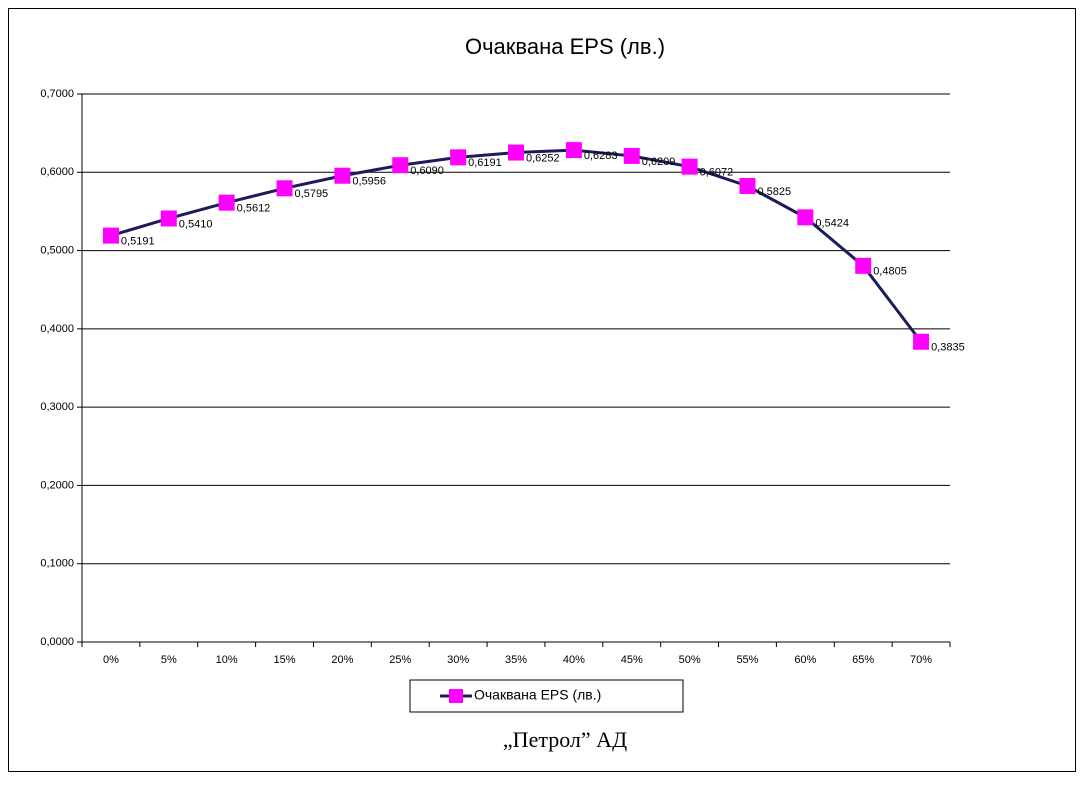  What do you see at coordinates (890, 272) in the screenshot?
I see `data-label: 0,4805` at bounding box center [890, 272].